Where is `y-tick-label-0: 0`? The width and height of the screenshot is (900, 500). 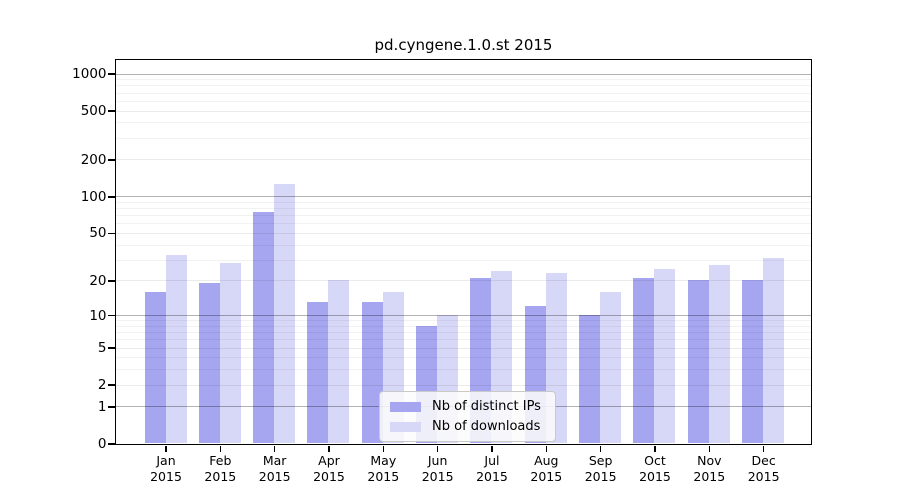 y-tick-label-0: 0 is located at coordinates (102, 444).